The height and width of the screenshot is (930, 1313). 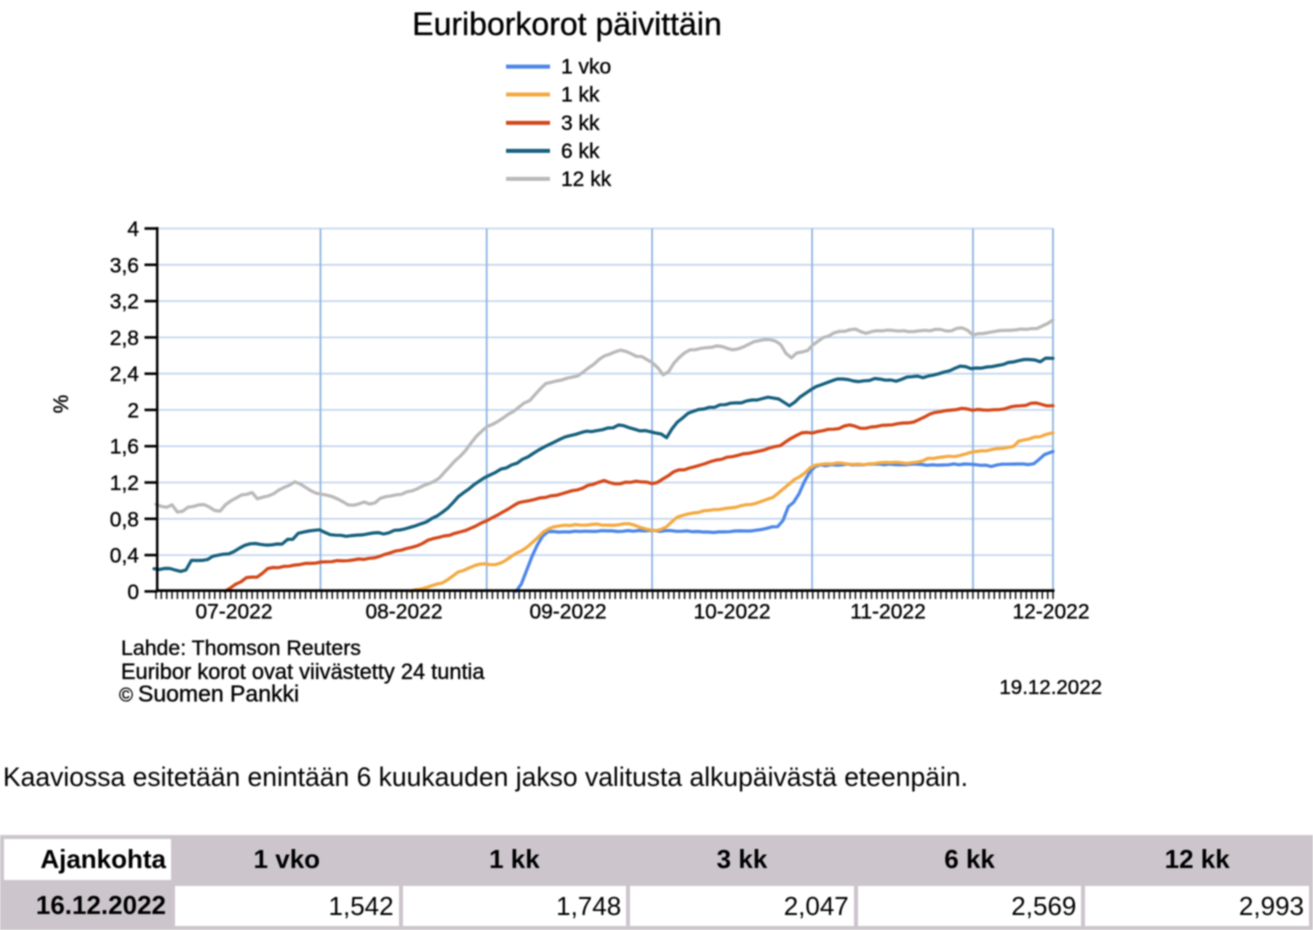 I want to click on svg-text: 2,4, so click(x=125, y=374).